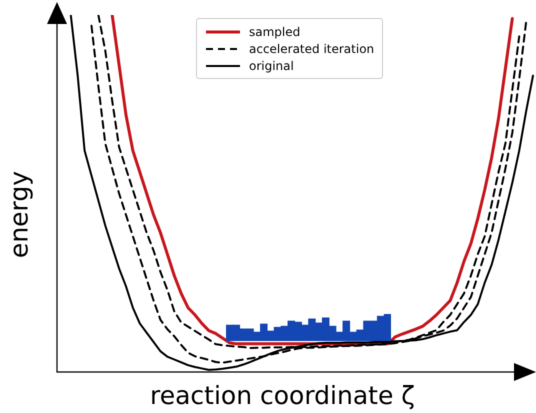 The image size is (536, 413). Describe the element at coordinates (282, 395) in the screenshot. I see `x-axis-title: reaction coordinate ζ` at that location.